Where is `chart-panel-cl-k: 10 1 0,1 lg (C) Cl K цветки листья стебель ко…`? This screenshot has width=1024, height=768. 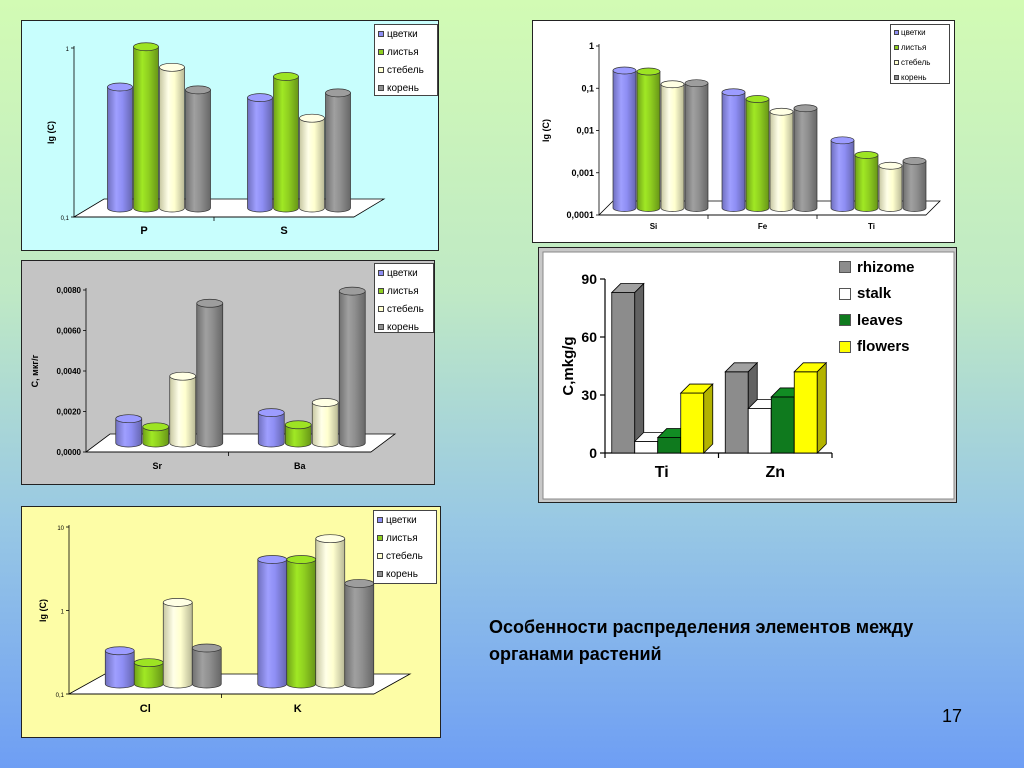
chart-panel-cl-k: 10 1 0,1 lg (C) Cl K цветки листья стебель ко… is located at coordinates (231, 622).